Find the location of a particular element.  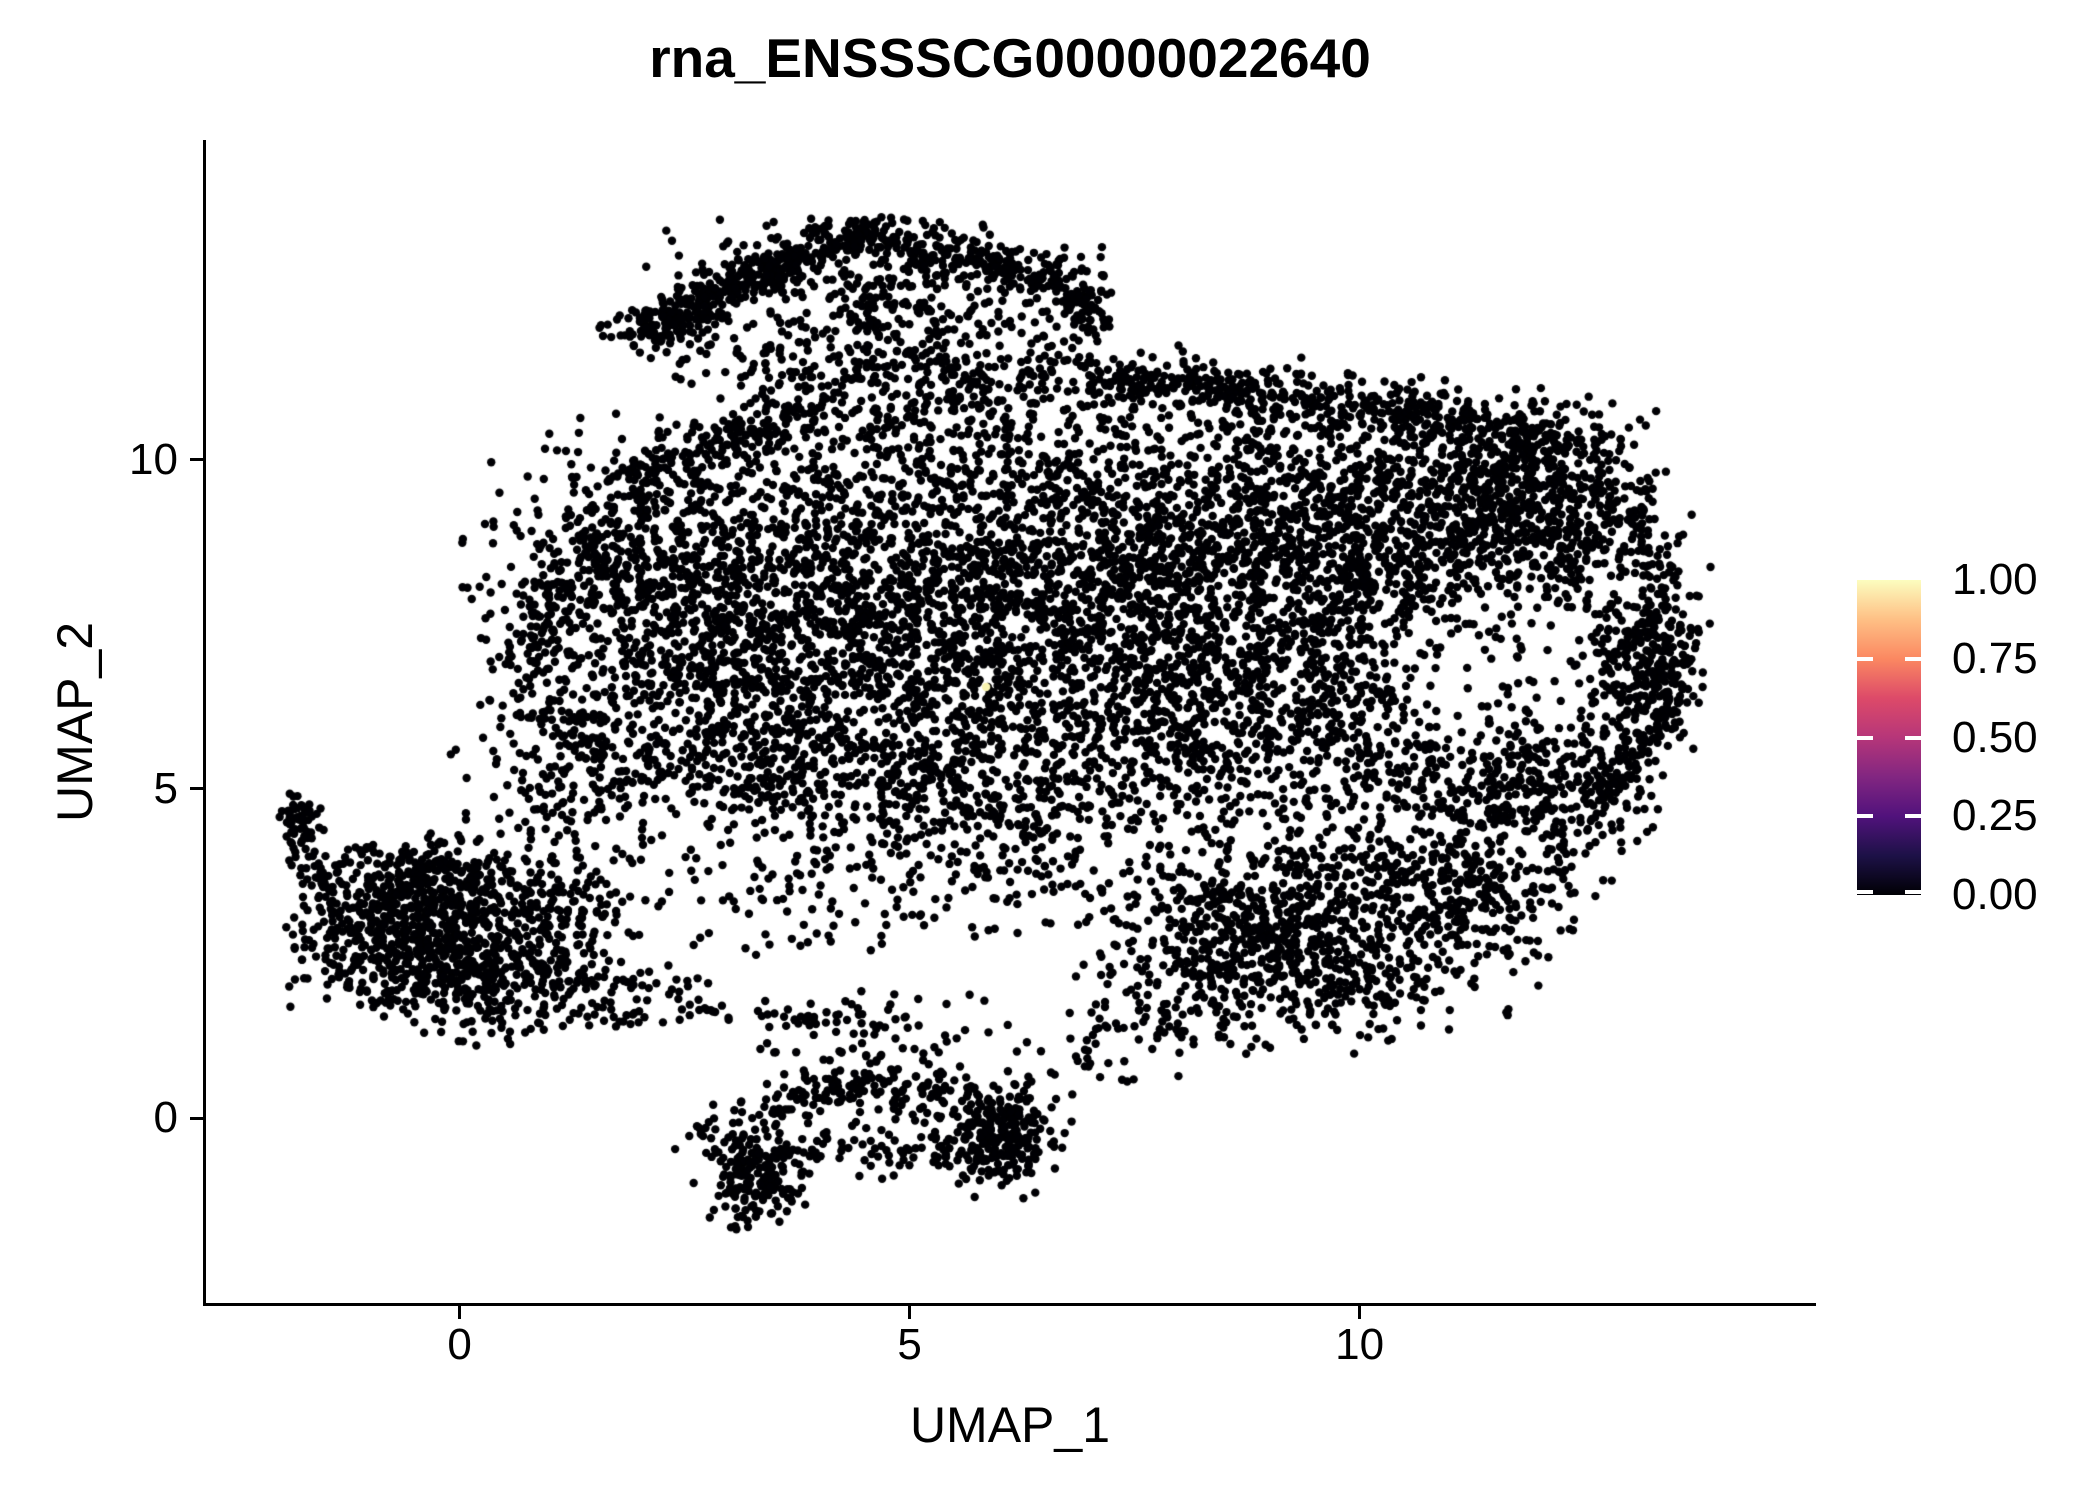

legend-tick-label: 0.75 is located at coordinates (1995, 658).